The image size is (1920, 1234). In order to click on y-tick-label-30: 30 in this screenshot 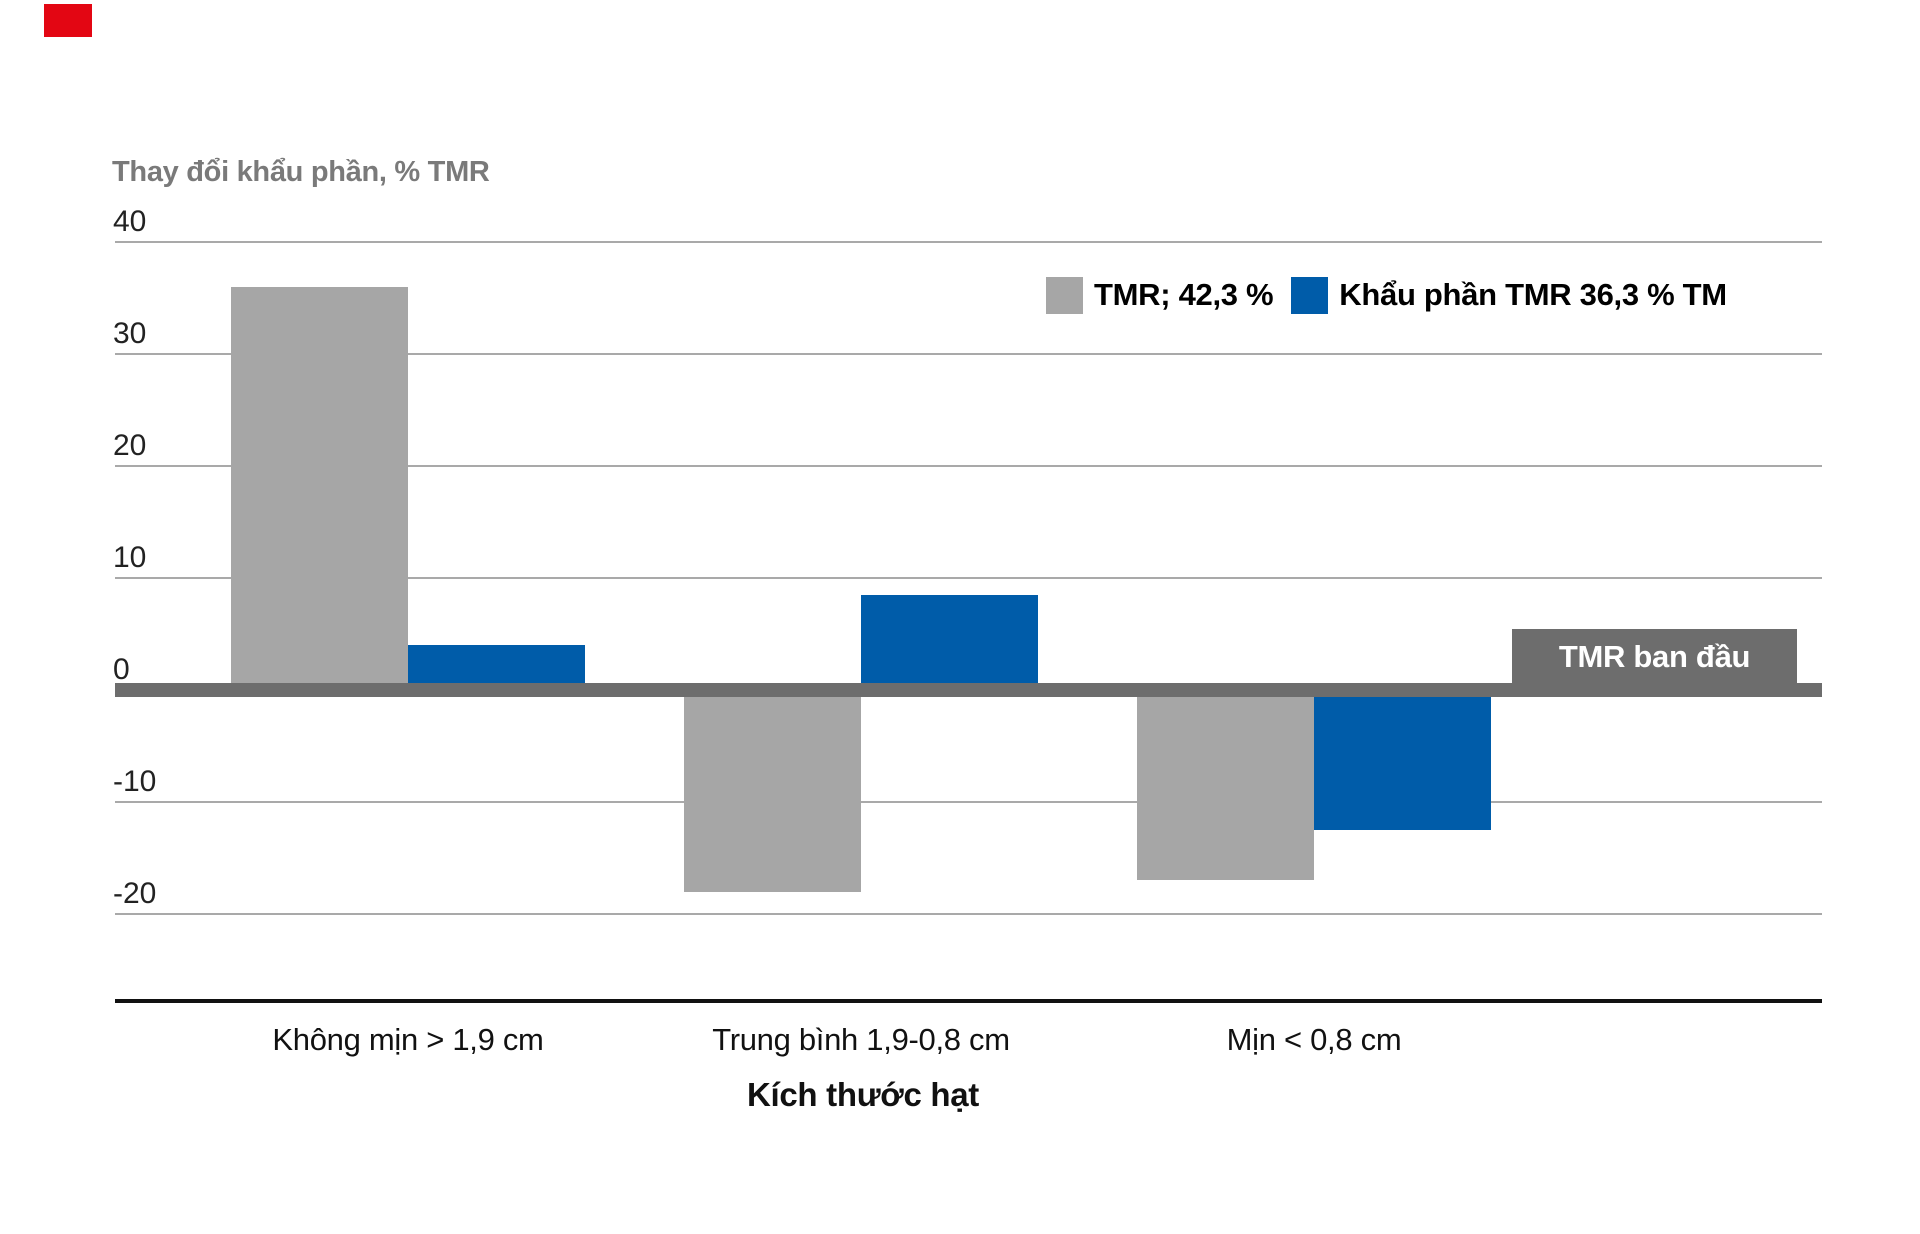, I will do `click(130, 333)`.